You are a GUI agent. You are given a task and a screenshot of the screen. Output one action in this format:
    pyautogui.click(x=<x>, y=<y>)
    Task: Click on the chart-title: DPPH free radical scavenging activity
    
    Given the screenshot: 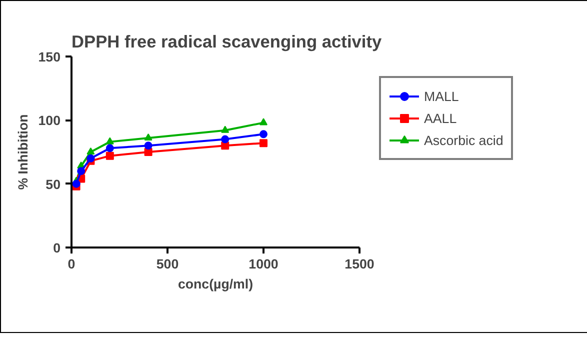 What is the action you would take?
    pyautogui.click(x=227, y=42)
    